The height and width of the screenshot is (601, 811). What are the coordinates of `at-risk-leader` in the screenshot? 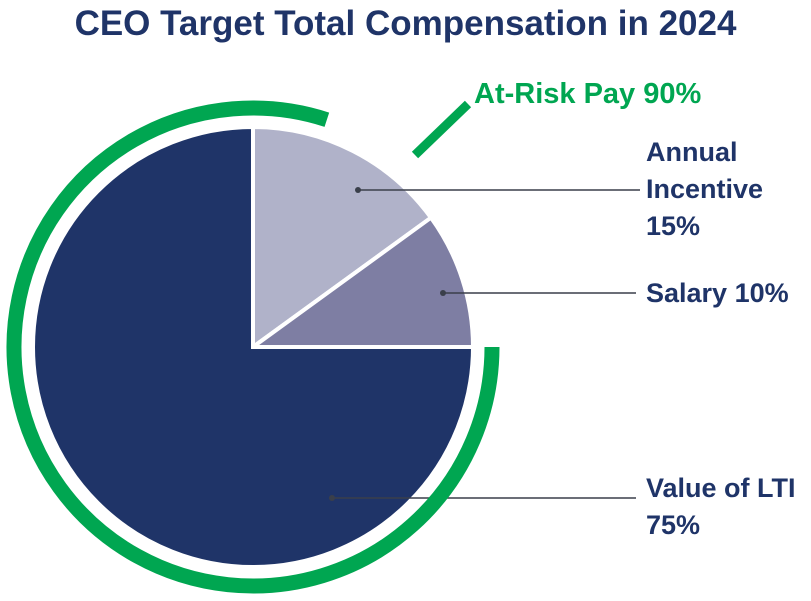 It's located at (441, 129).